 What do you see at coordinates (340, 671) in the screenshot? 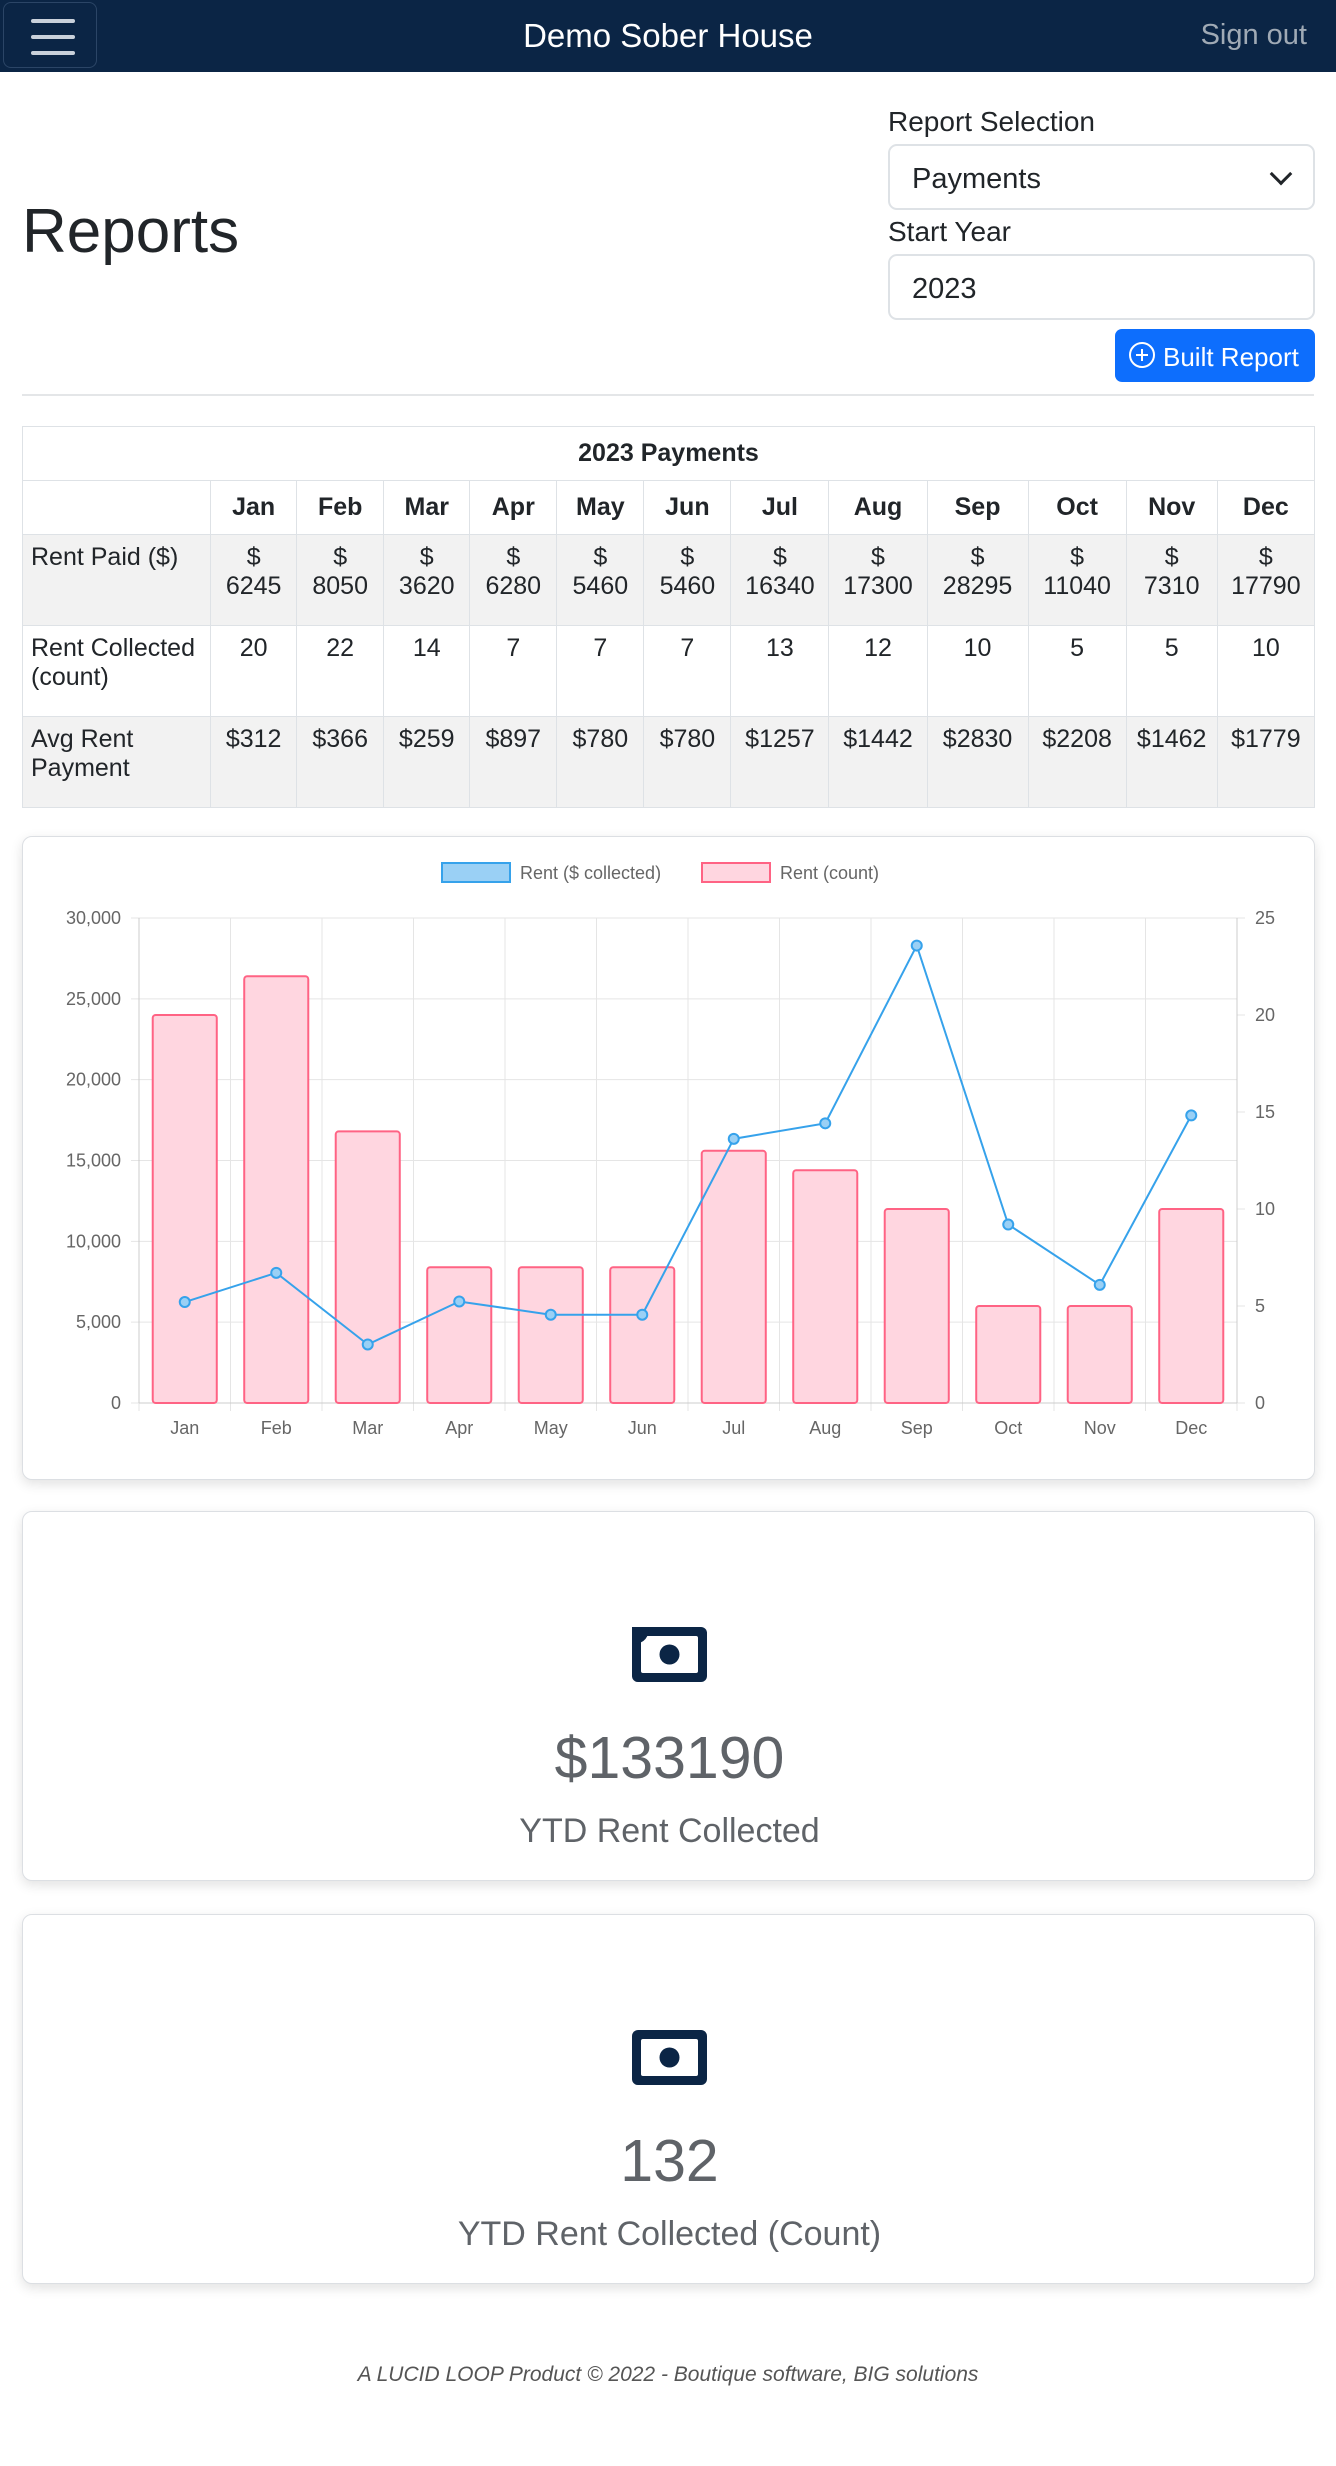
I see `table-cell: 22` at bounding box center [340, 671].